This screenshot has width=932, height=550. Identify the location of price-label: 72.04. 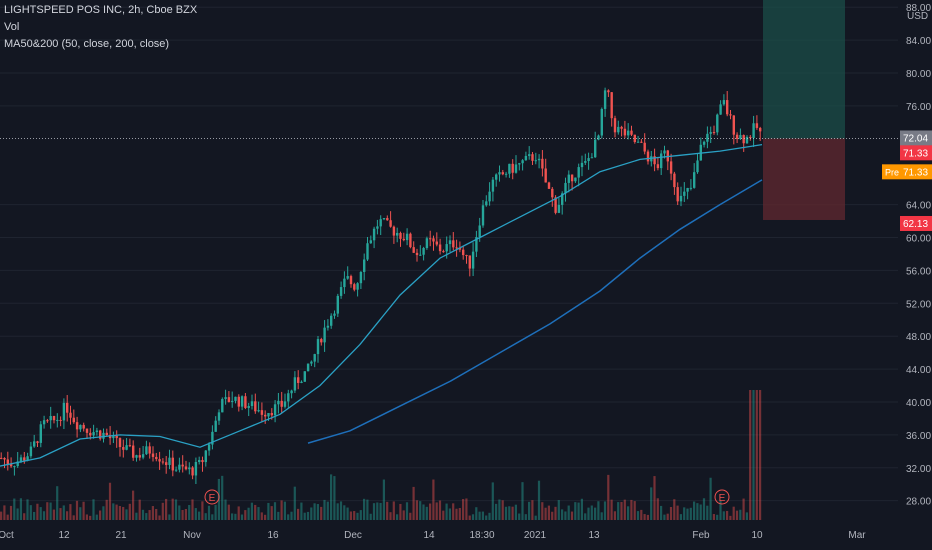
(916, 138).